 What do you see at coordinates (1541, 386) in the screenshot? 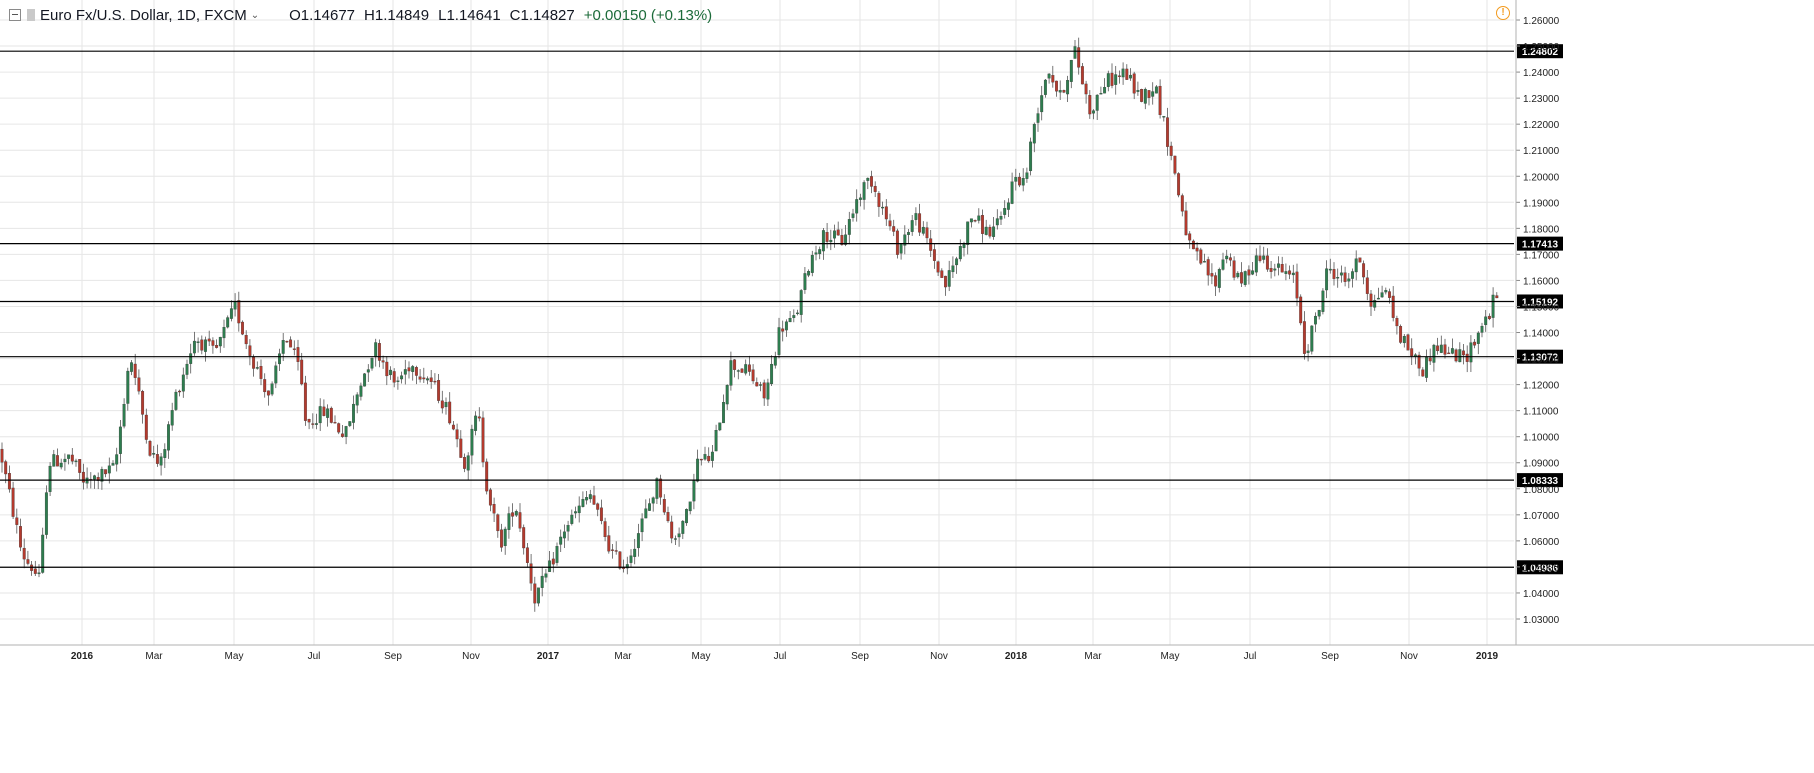
I see `price-tick-label: 1.12000` at bounding box center [1541, 386].